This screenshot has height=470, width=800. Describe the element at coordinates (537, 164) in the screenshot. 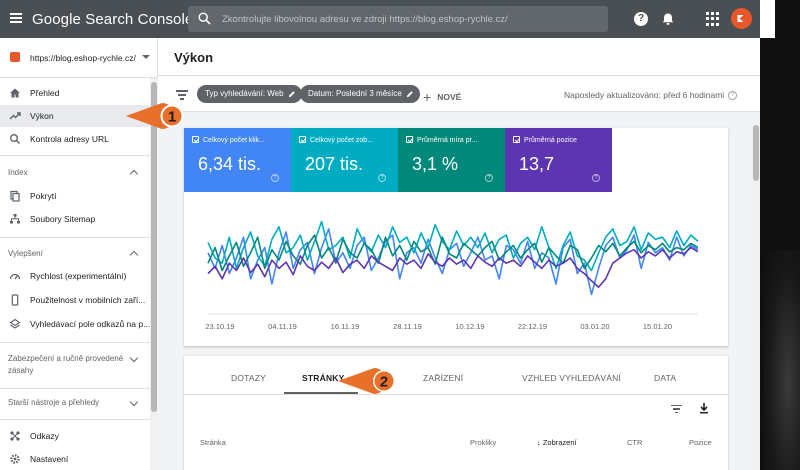

I see `metric-value: 13,7` at that location.